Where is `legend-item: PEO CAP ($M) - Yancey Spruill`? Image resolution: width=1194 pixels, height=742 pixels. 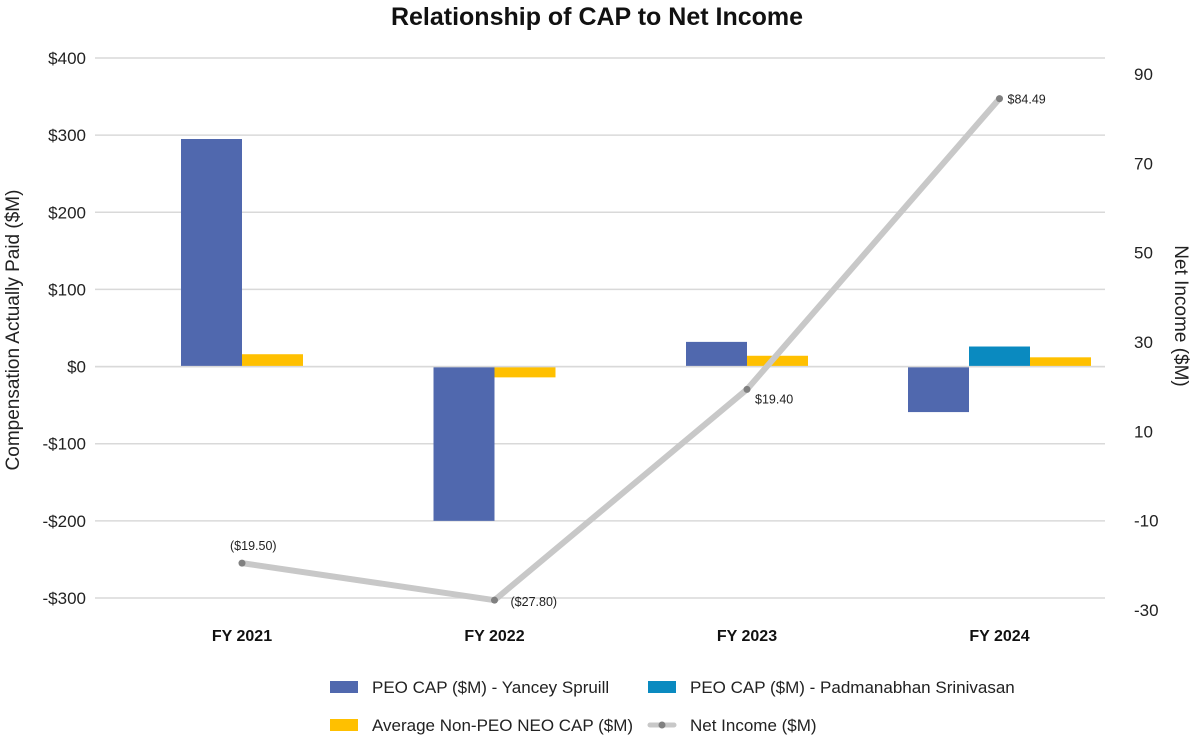 legend-item: PEO CAP ($M) - Yancey Spruill is located at coordinates (469, 687).